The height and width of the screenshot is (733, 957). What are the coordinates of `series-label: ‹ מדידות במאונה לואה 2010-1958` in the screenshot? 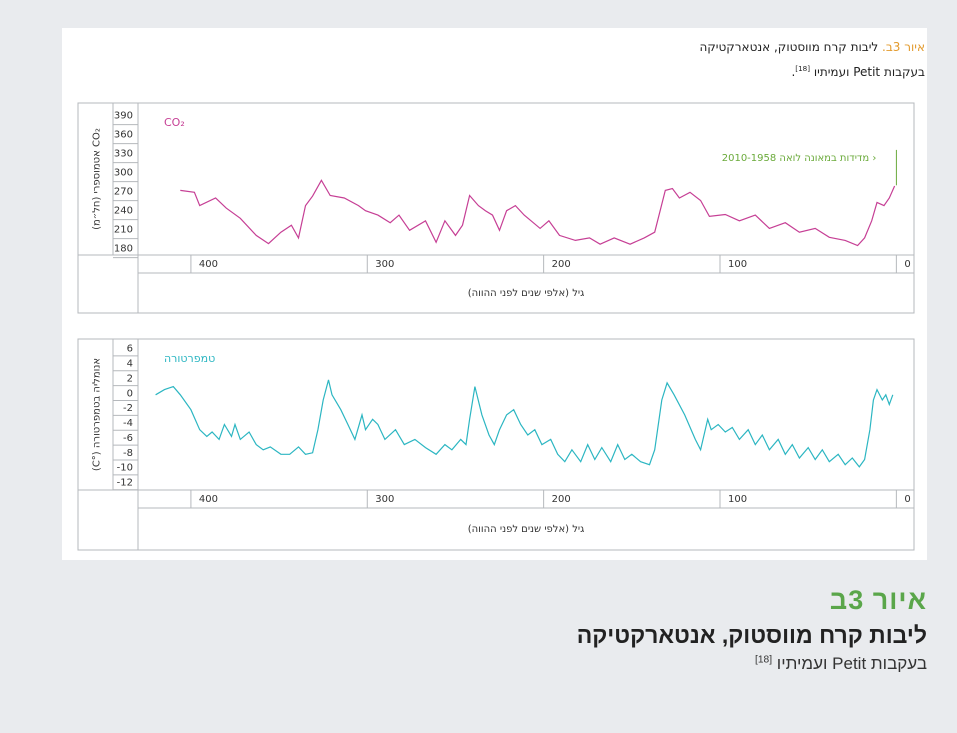 It's located at (799, 158).